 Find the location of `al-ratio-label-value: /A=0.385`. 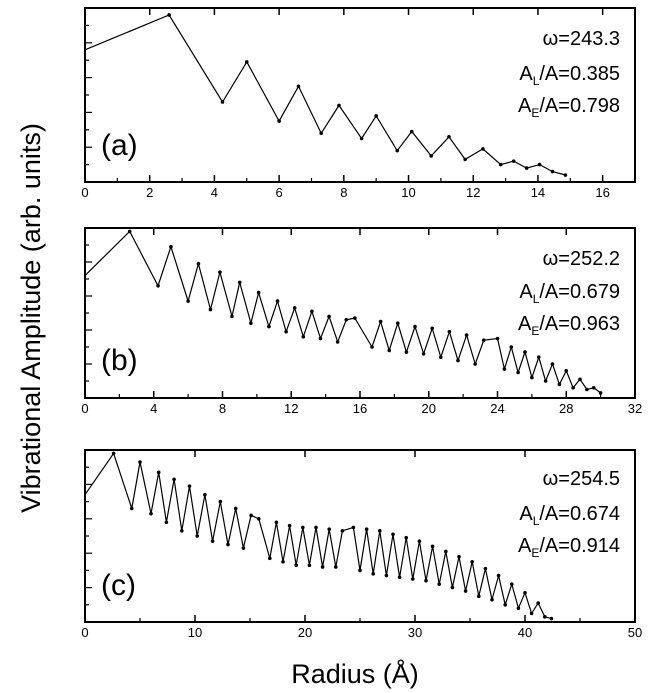

al-ratio-label-value: /A=0.385 is located at coordinates (579, 74).